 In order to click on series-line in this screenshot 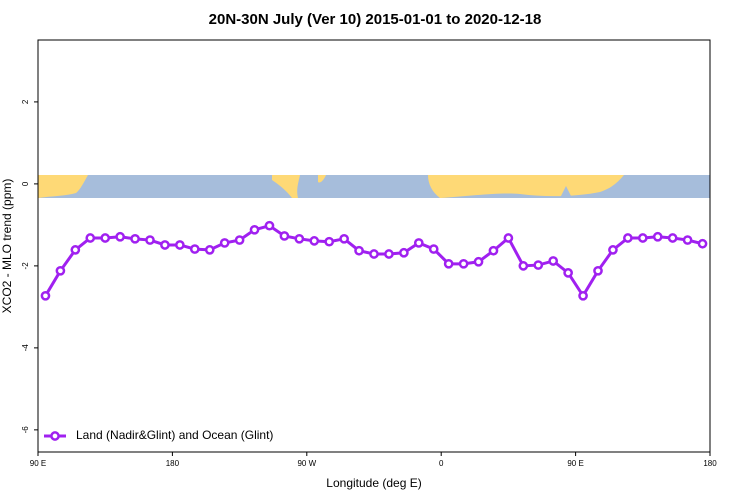, I will do `click(373, 261)`.